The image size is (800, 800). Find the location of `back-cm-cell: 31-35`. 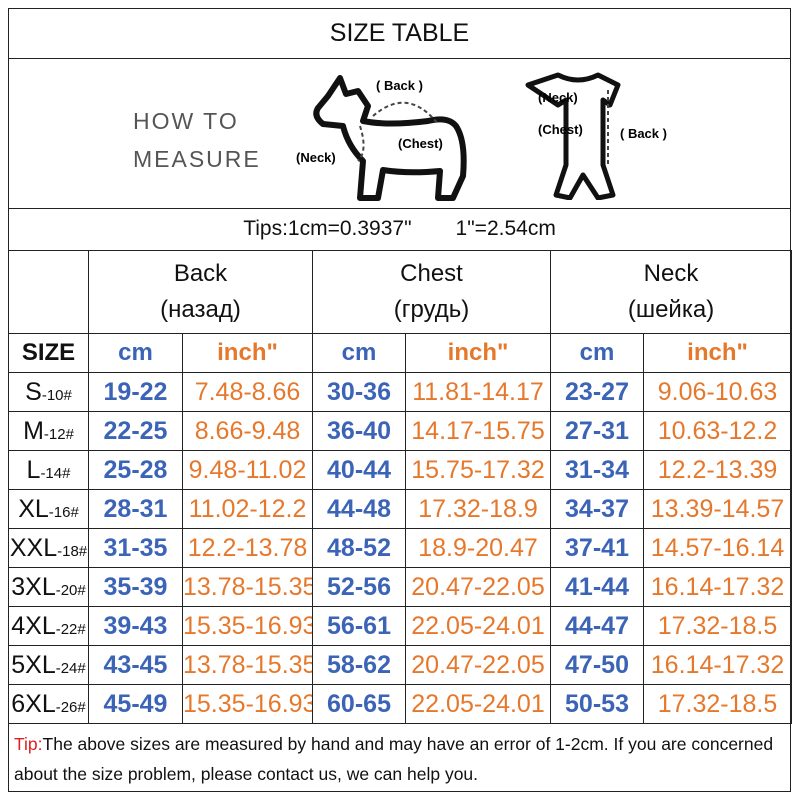

back-cm-cell: 31-35 is located at coordinates (135, 548).